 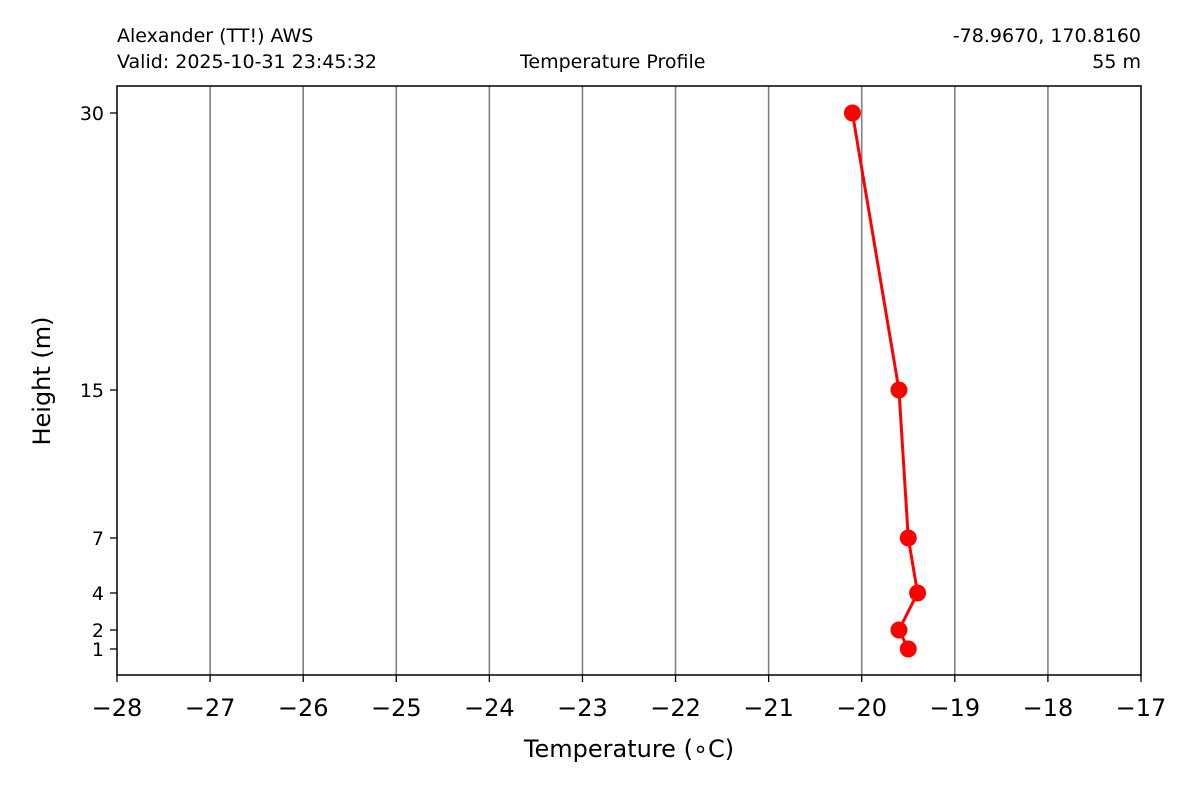 I want to click on station-name: Alexander (TT!) AWS, so click(x=215, y=36).